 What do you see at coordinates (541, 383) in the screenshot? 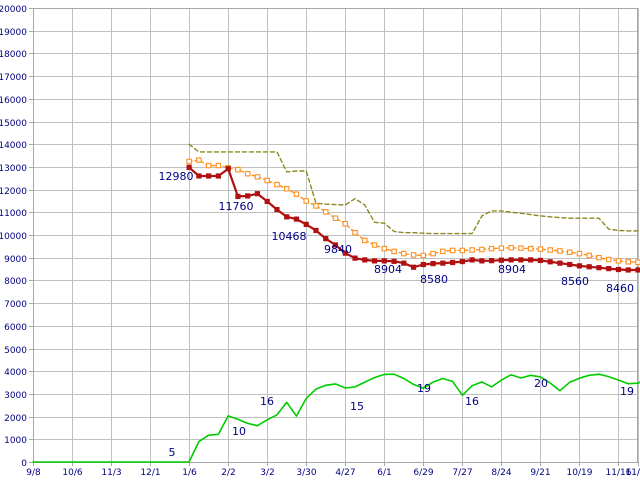
I see `volume-value-label: 20` at bounding box center [541, 383].